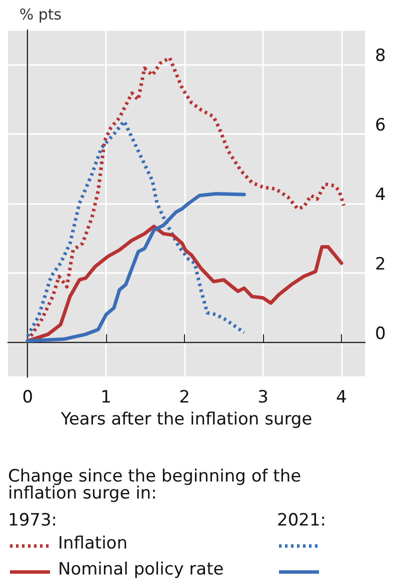 Image resolution: width=401 pixels, height=588 pixels. Describe the element at coordinates (28, 398) in the screenshot. I see `x-tick-label: 0` at that location.